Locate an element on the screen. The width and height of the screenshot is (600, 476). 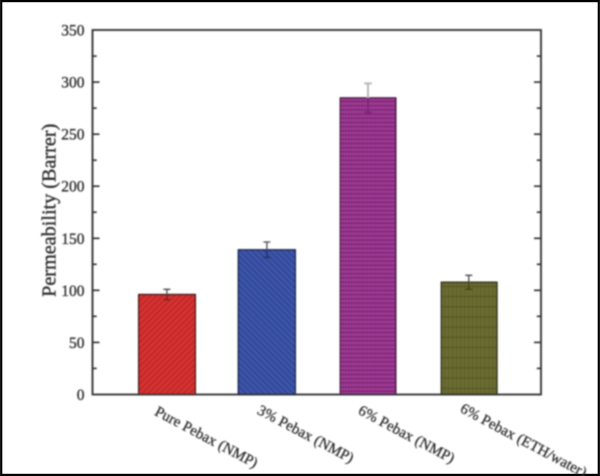
svg-text: 250 is located at coordinates (73, 135).